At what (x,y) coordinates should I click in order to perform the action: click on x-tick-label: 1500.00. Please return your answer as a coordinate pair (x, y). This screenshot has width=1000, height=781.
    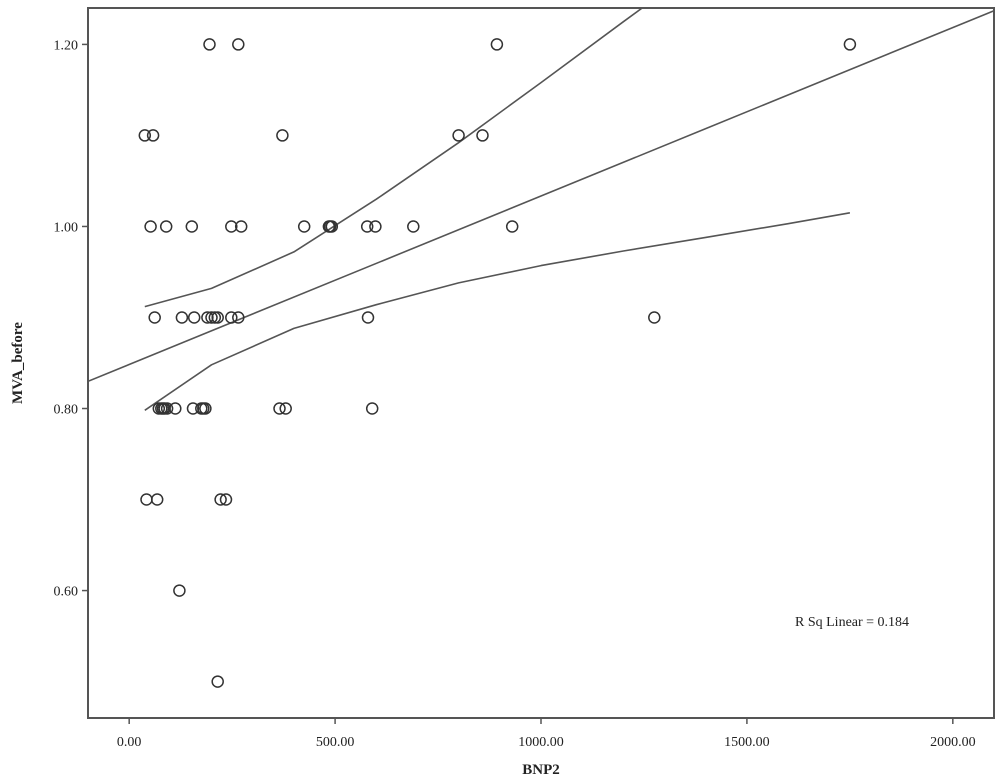
    Looking at the image, I should click on (747, 742).